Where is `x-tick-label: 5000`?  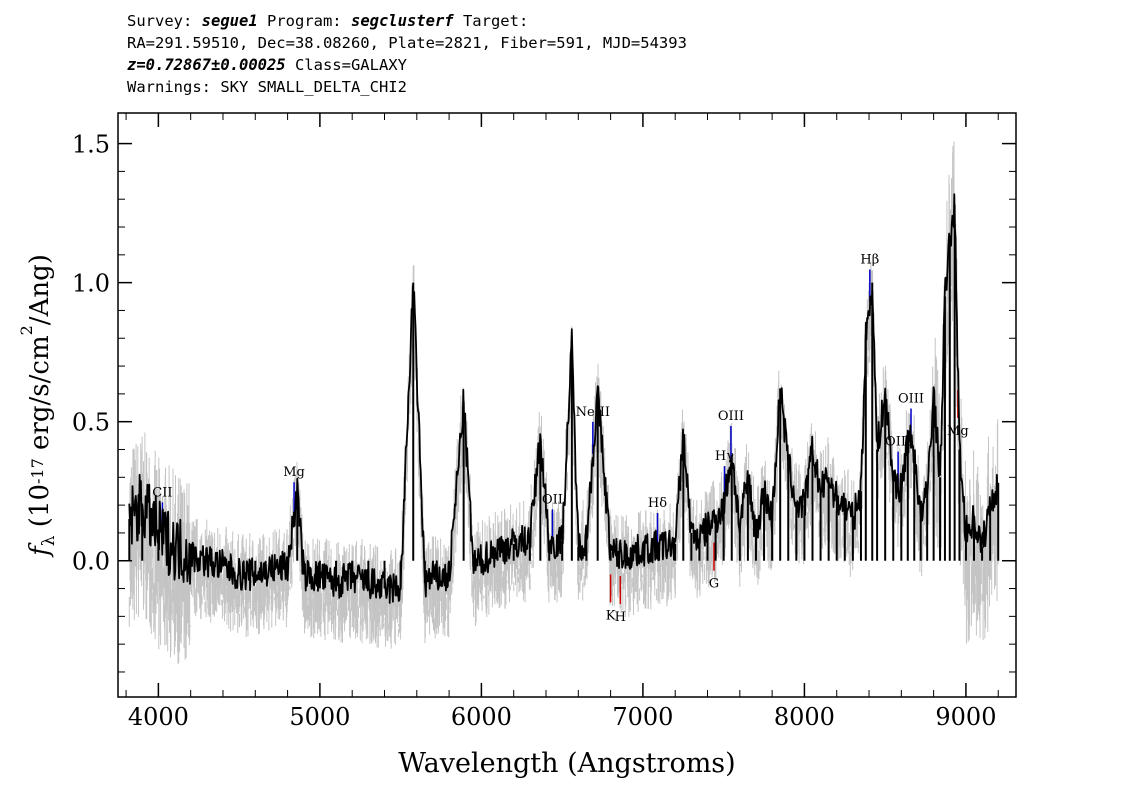
x-tick-label: 5000 is located at coordinates (319, 717).